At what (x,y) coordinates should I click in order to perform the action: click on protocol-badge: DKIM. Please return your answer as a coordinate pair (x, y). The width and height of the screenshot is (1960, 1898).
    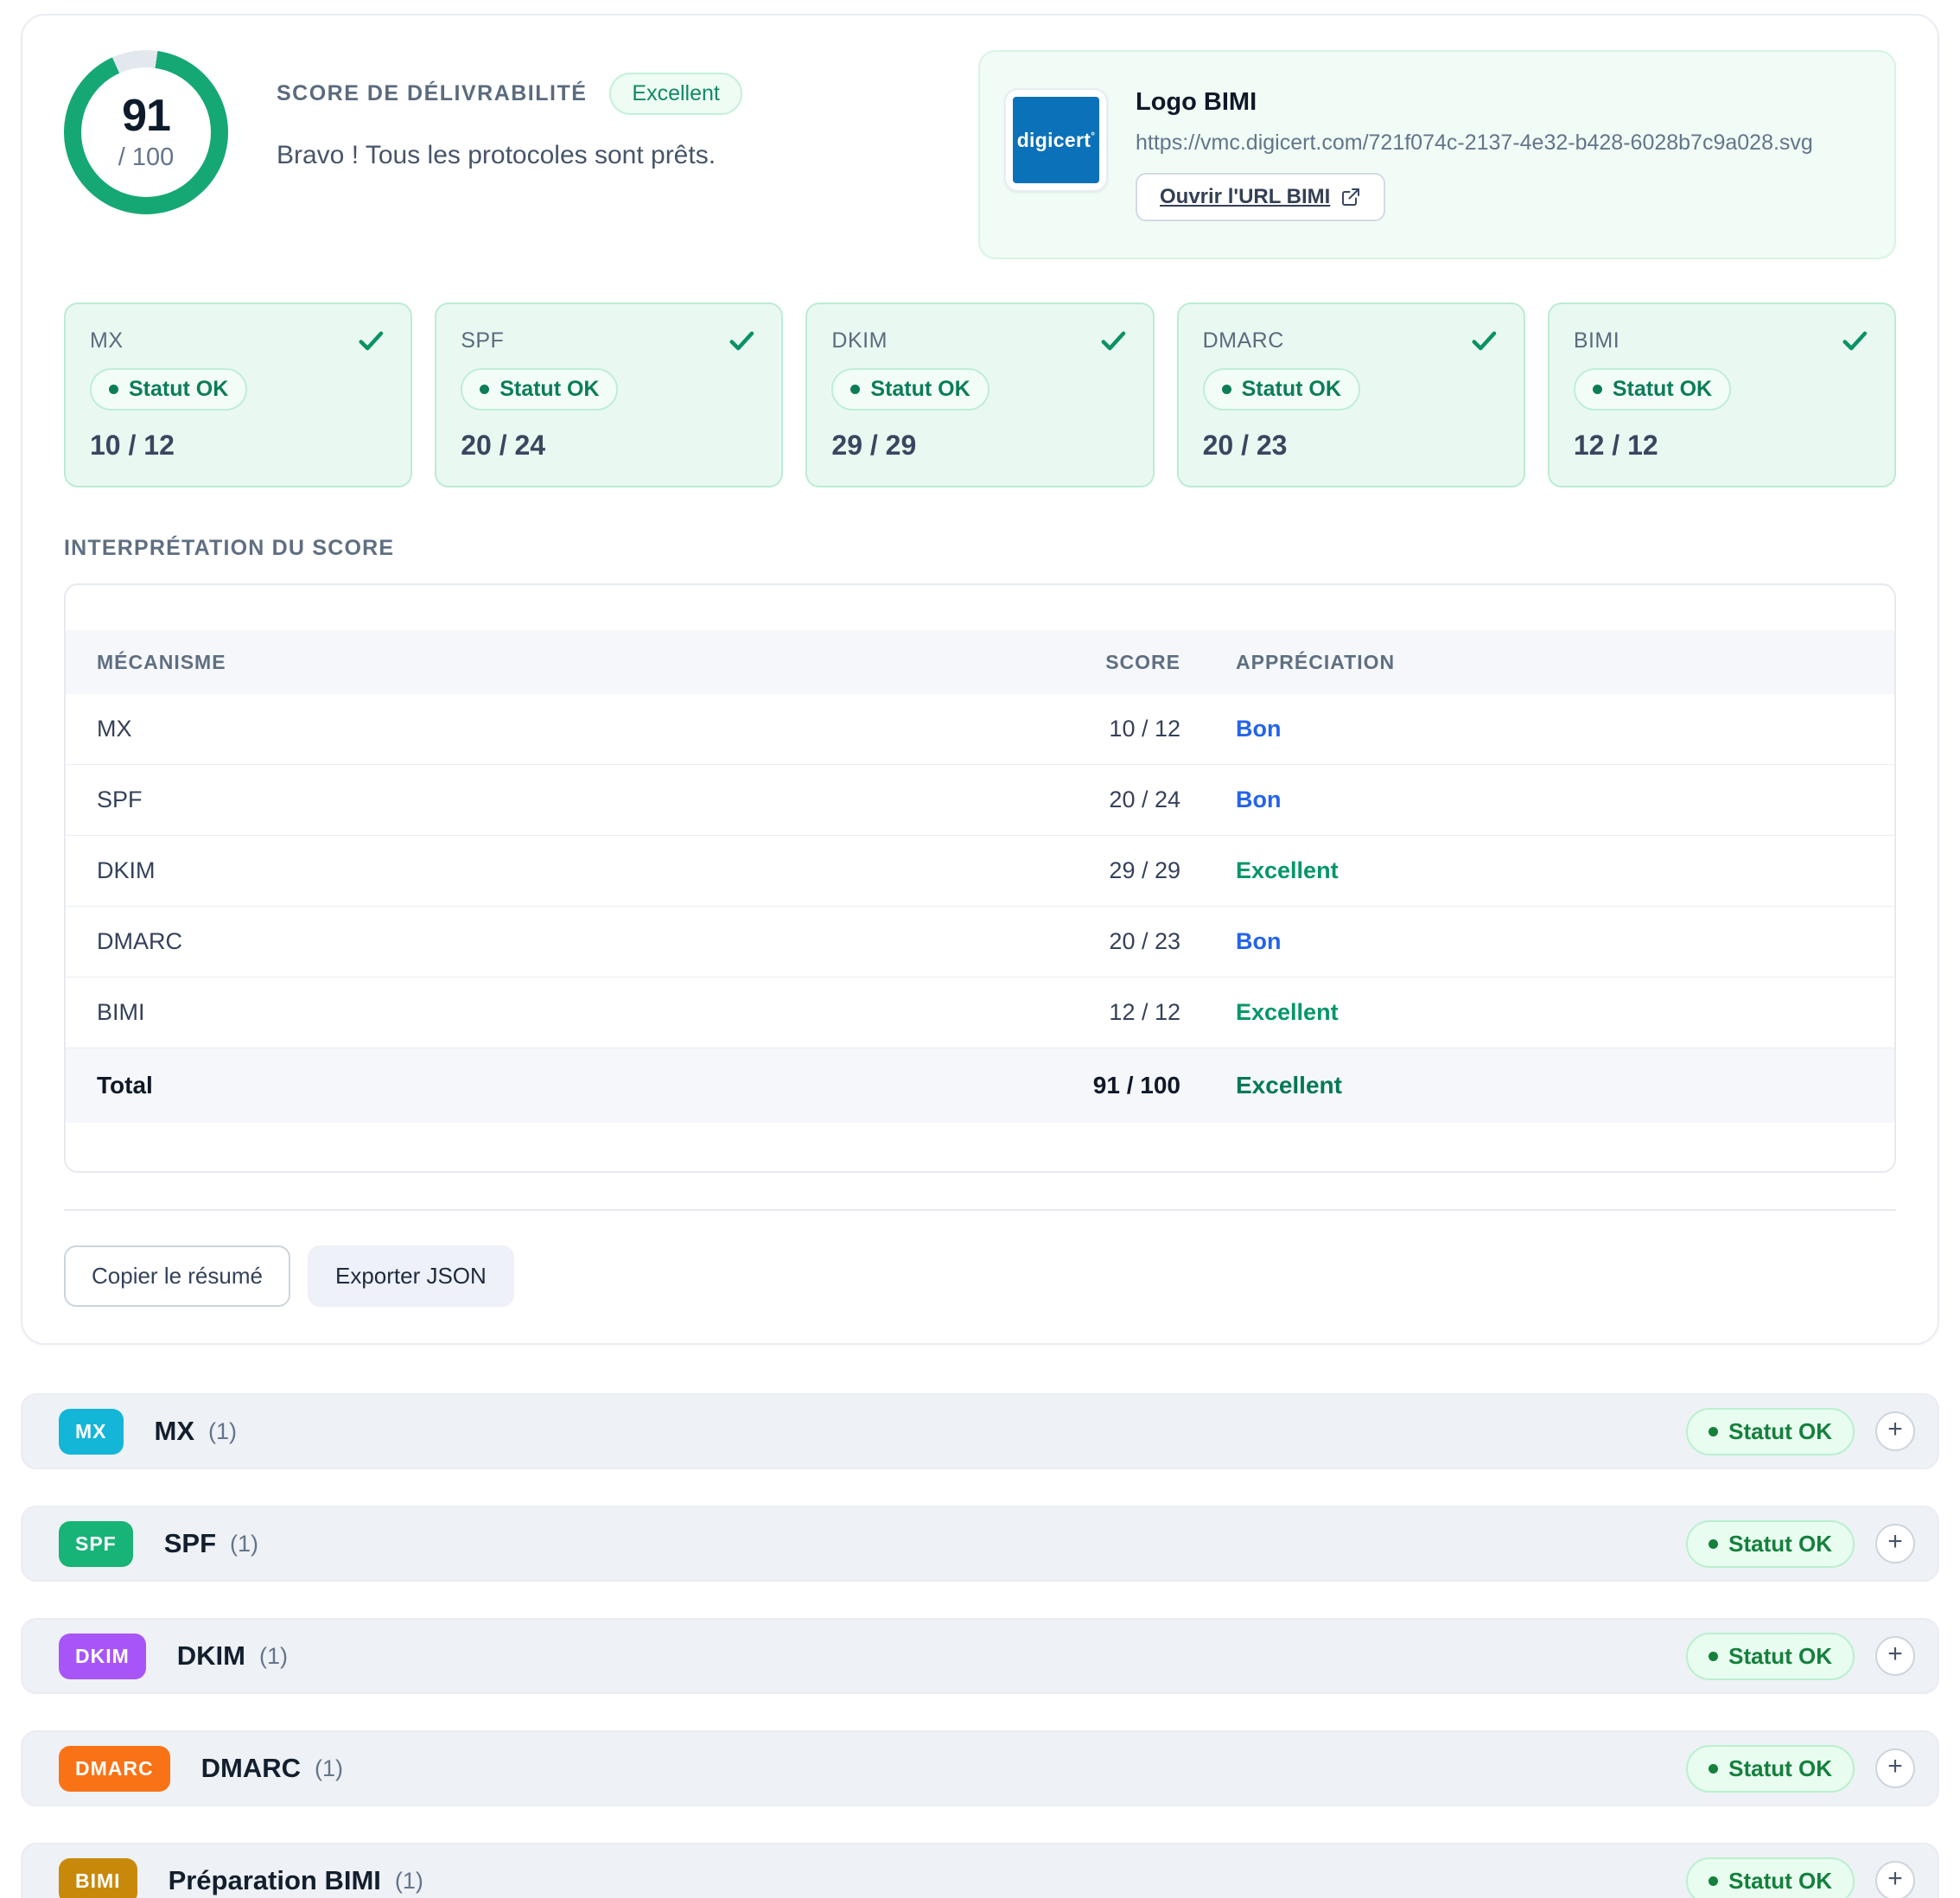
    Looking at the image, I should click on (102, 1656).